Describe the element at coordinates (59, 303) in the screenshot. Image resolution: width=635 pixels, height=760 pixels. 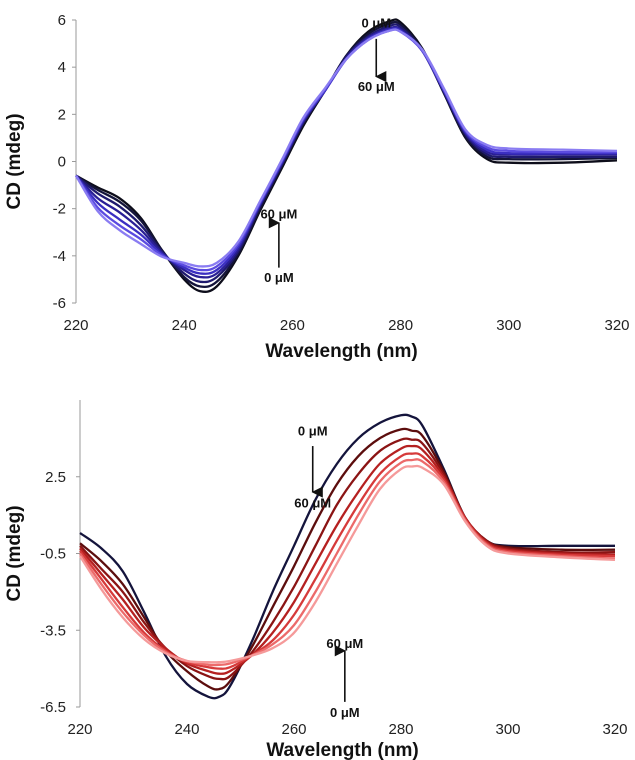
I see `y-tick-label: -6` at that location.